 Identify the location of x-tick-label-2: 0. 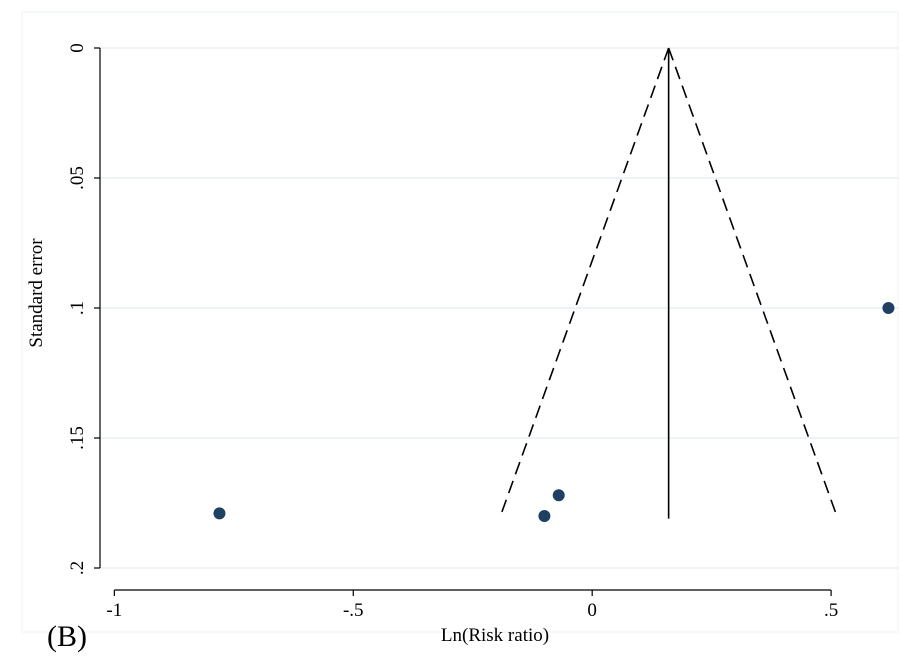
(592, 610).